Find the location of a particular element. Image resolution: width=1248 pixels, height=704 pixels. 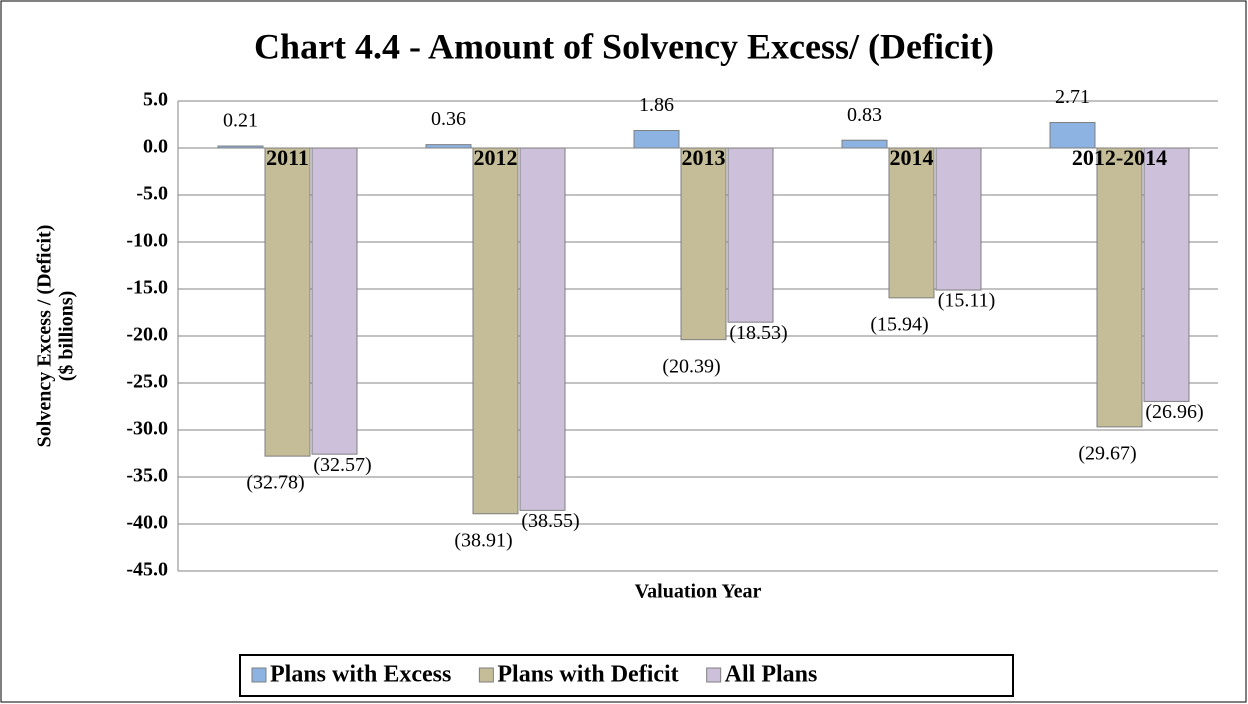

y-tick-label: -40.0 is located at coordinates (147, 523).